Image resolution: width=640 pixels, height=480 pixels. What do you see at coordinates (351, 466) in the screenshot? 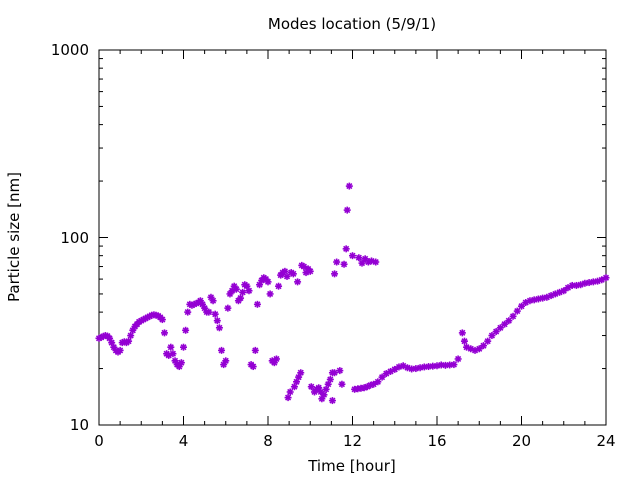
I see `x-axis-label: Time [hour]` at bounding box center [351, 466].